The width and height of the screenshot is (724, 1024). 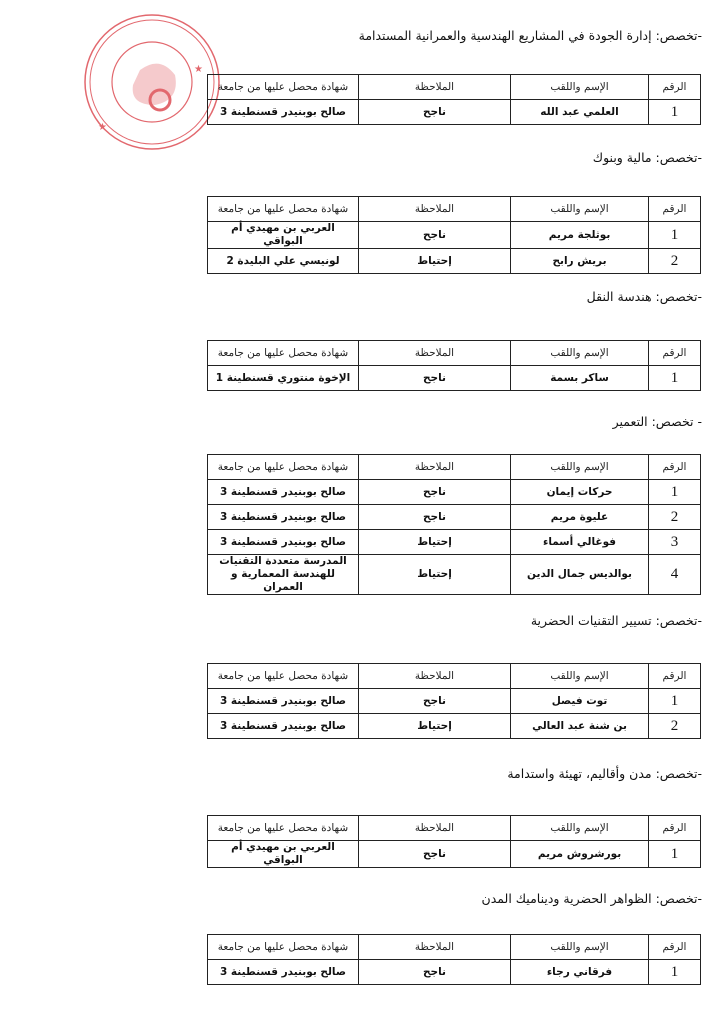 I want to click on student-name: توت فيصل, so click(x=579, y=701).